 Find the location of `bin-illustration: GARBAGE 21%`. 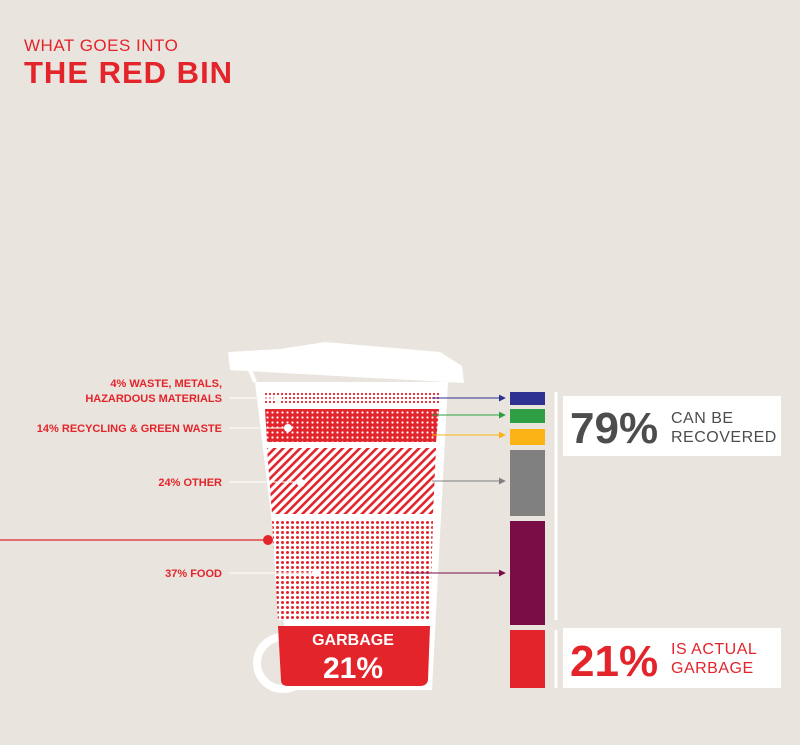

bin-illustration: GARBAGE 21% is located at coordinates (346, 517).